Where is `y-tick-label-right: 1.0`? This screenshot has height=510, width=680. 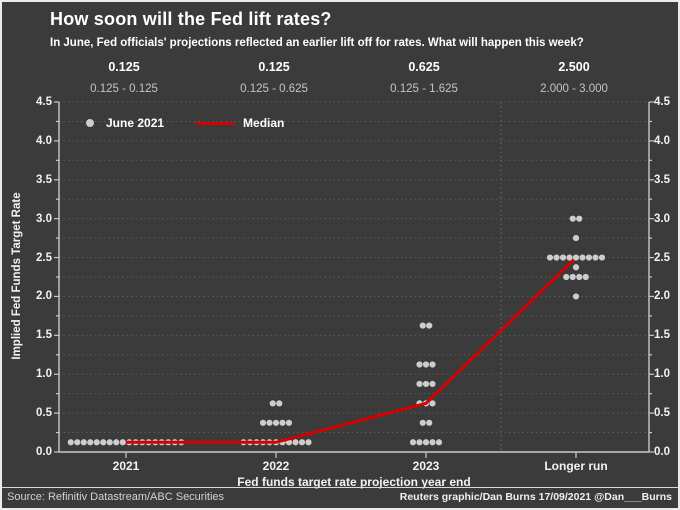
y-tick-label-right: 1.0 is located at coordinates (662, 374).